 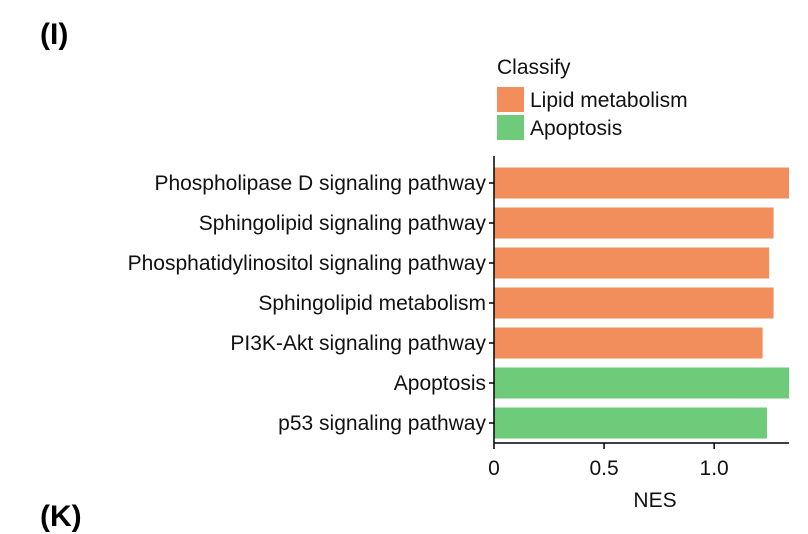 I want to click on category-label-0: Phospholipase D signaling pathway, so click(x=320, y=183).